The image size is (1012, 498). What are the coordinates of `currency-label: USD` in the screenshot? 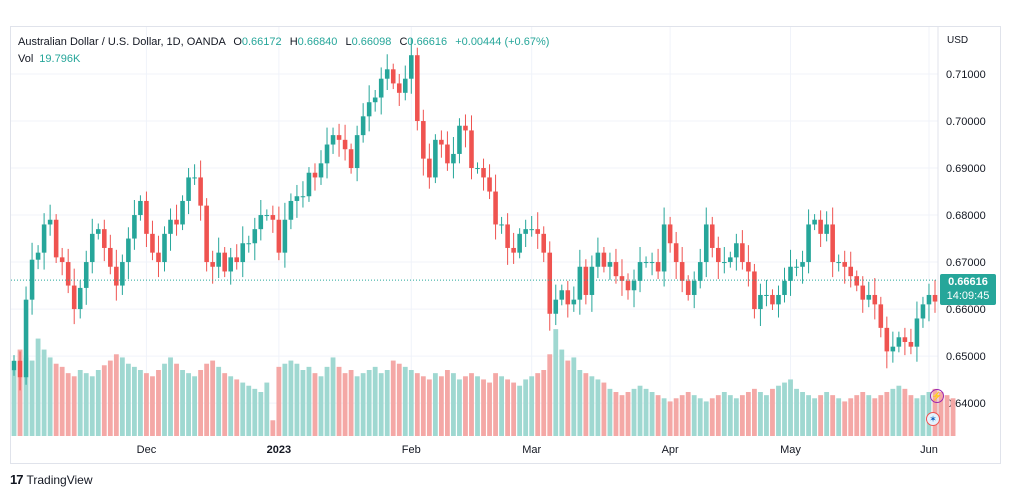 It's located at (958, 40).